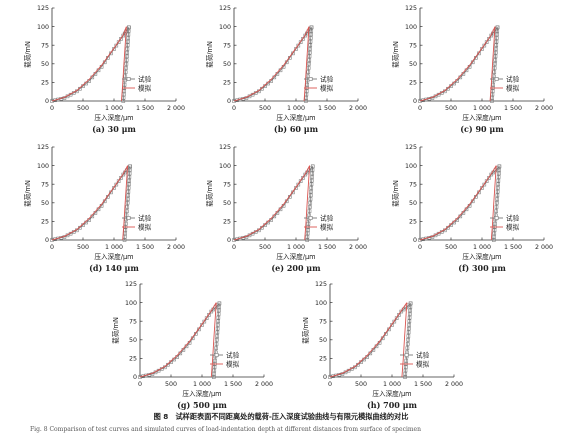 This screenshot has width=562, height=436. What do you see at coordinates (358, 247) in the screenshot?
I see `x-tick-label: 2 000` at bounding box center [358, 247].